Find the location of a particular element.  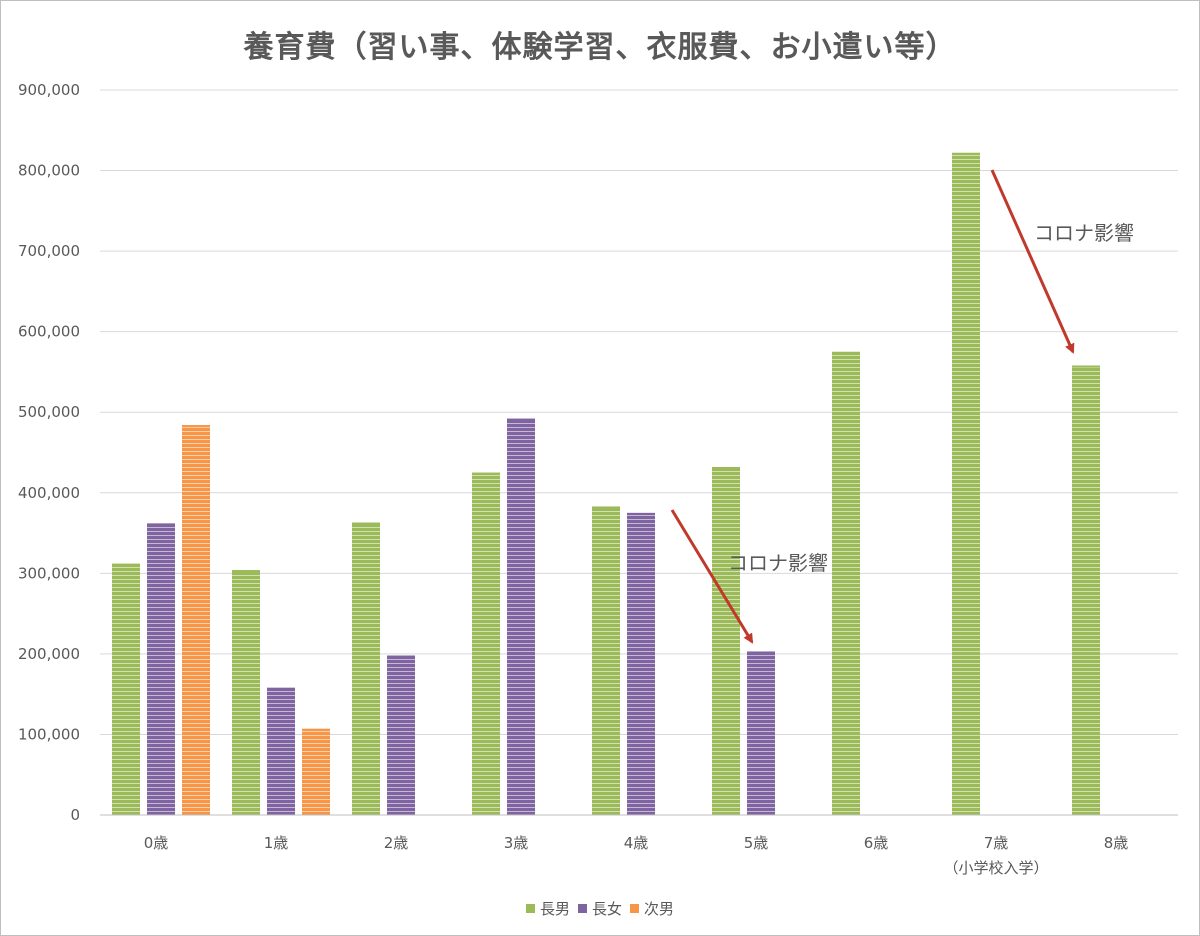

legend-label: 長女 is located at coordinates (606, 909).